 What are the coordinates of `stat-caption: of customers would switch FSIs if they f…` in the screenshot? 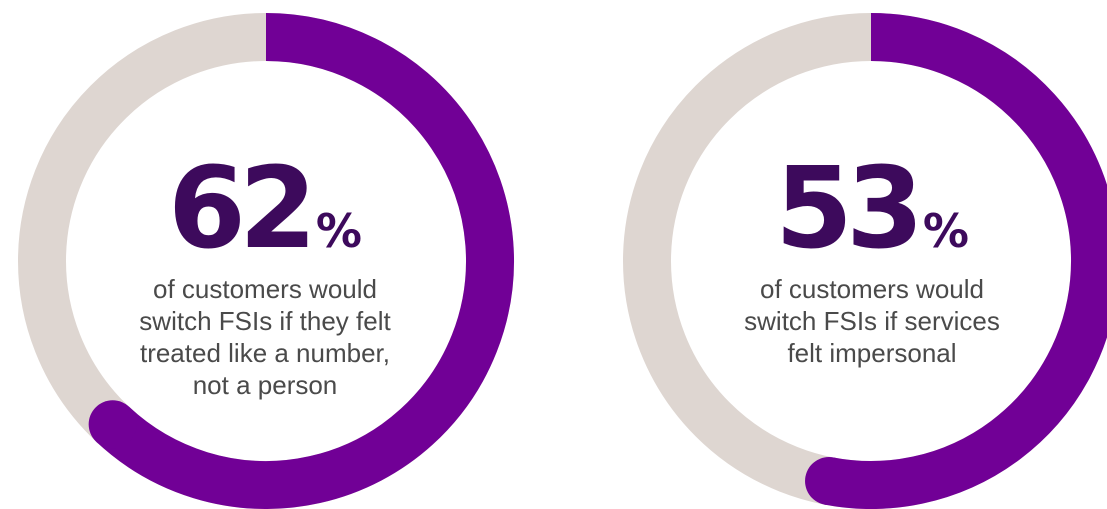 It's located at (265, 337).